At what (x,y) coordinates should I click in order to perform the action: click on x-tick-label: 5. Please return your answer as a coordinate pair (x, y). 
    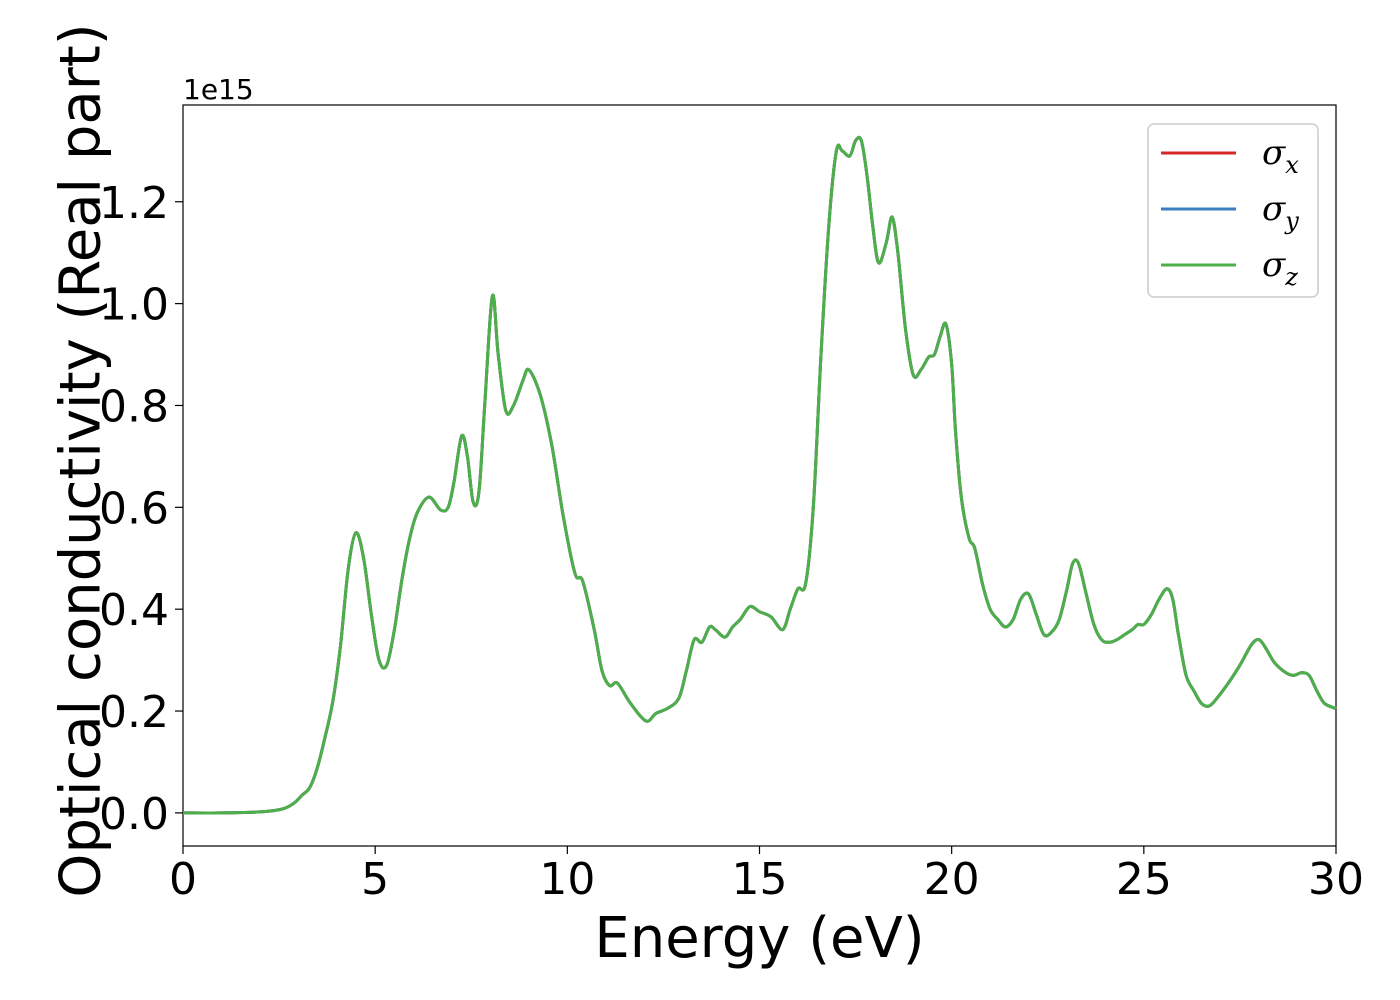
    Looking at the image, I should click on (375, 879).